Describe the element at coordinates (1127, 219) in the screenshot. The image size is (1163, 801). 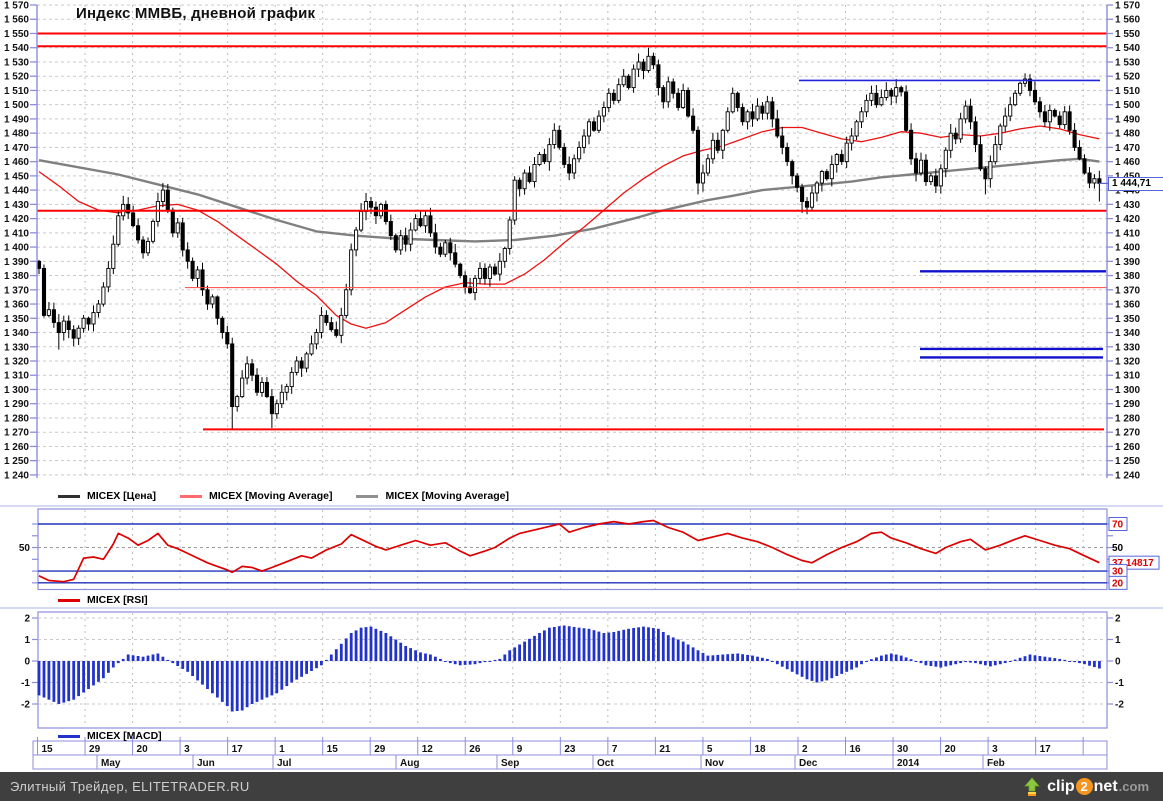
I see `price-tick-label: 1 420` at that location.